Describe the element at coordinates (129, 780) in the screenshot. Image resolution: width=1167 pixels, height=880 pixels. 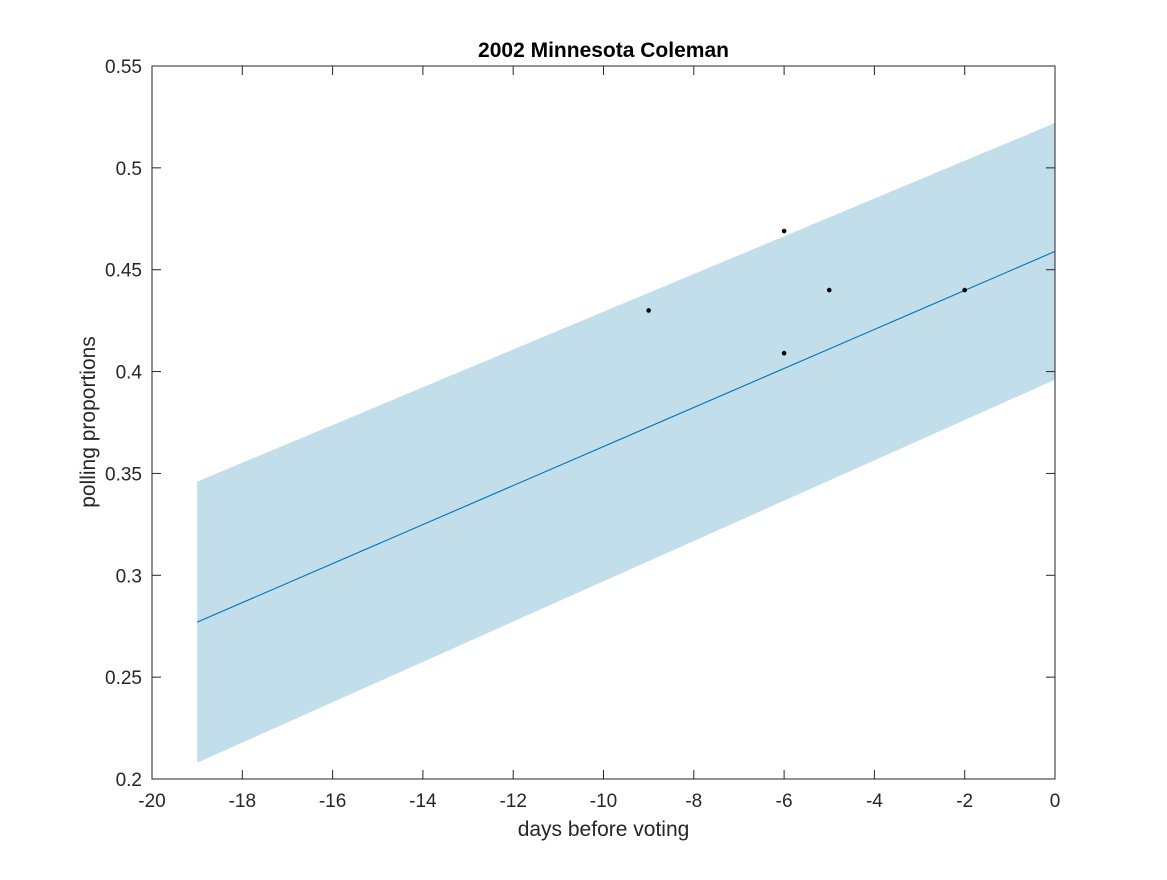
I see `y-tick-label: 0.2` at that location.